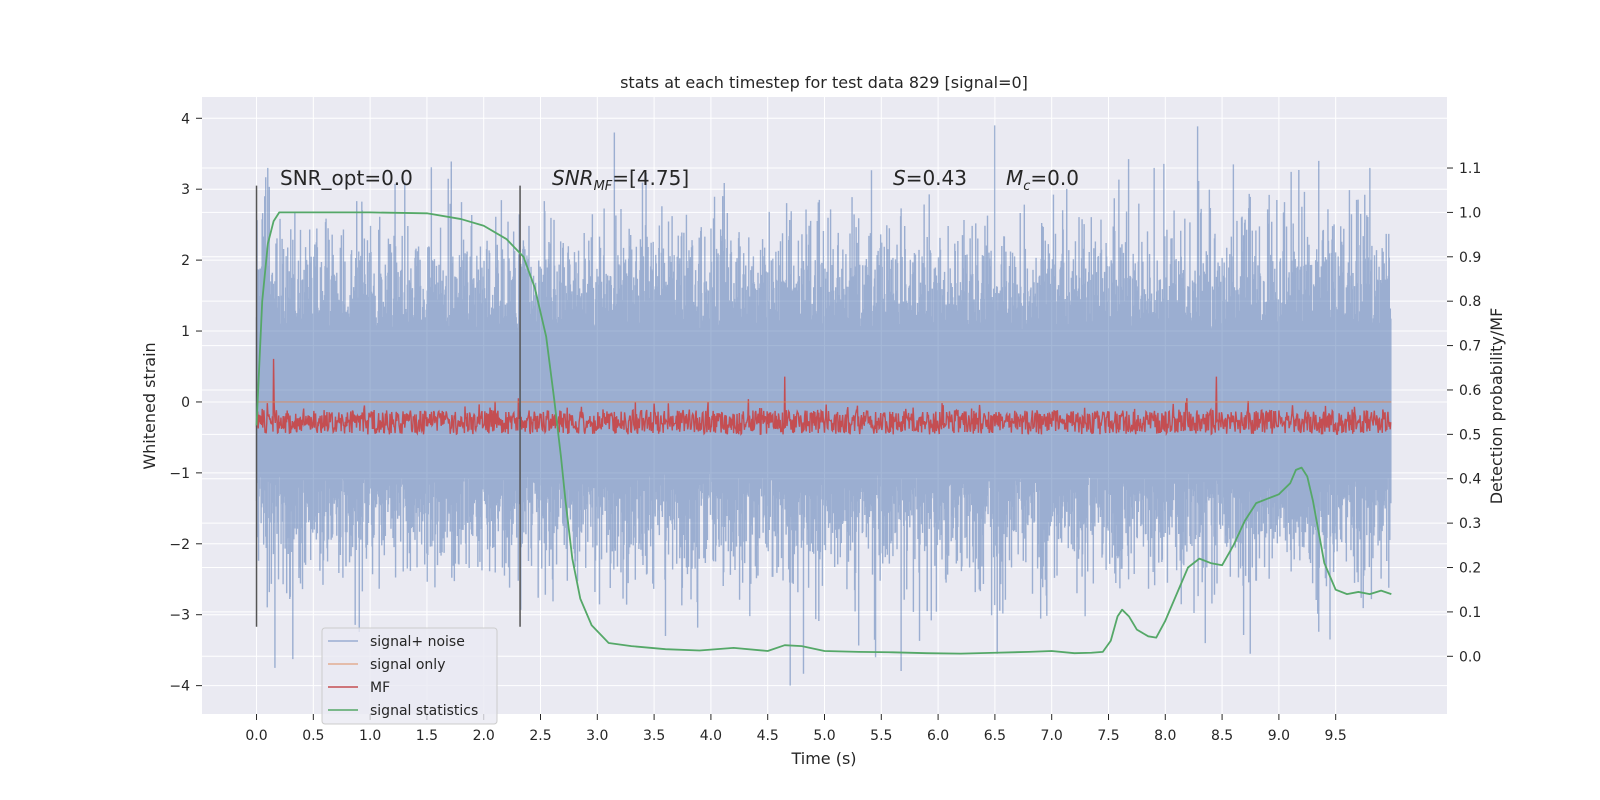  I want to click on annotation-mc: Mc=0.0, so click(1042, 180).